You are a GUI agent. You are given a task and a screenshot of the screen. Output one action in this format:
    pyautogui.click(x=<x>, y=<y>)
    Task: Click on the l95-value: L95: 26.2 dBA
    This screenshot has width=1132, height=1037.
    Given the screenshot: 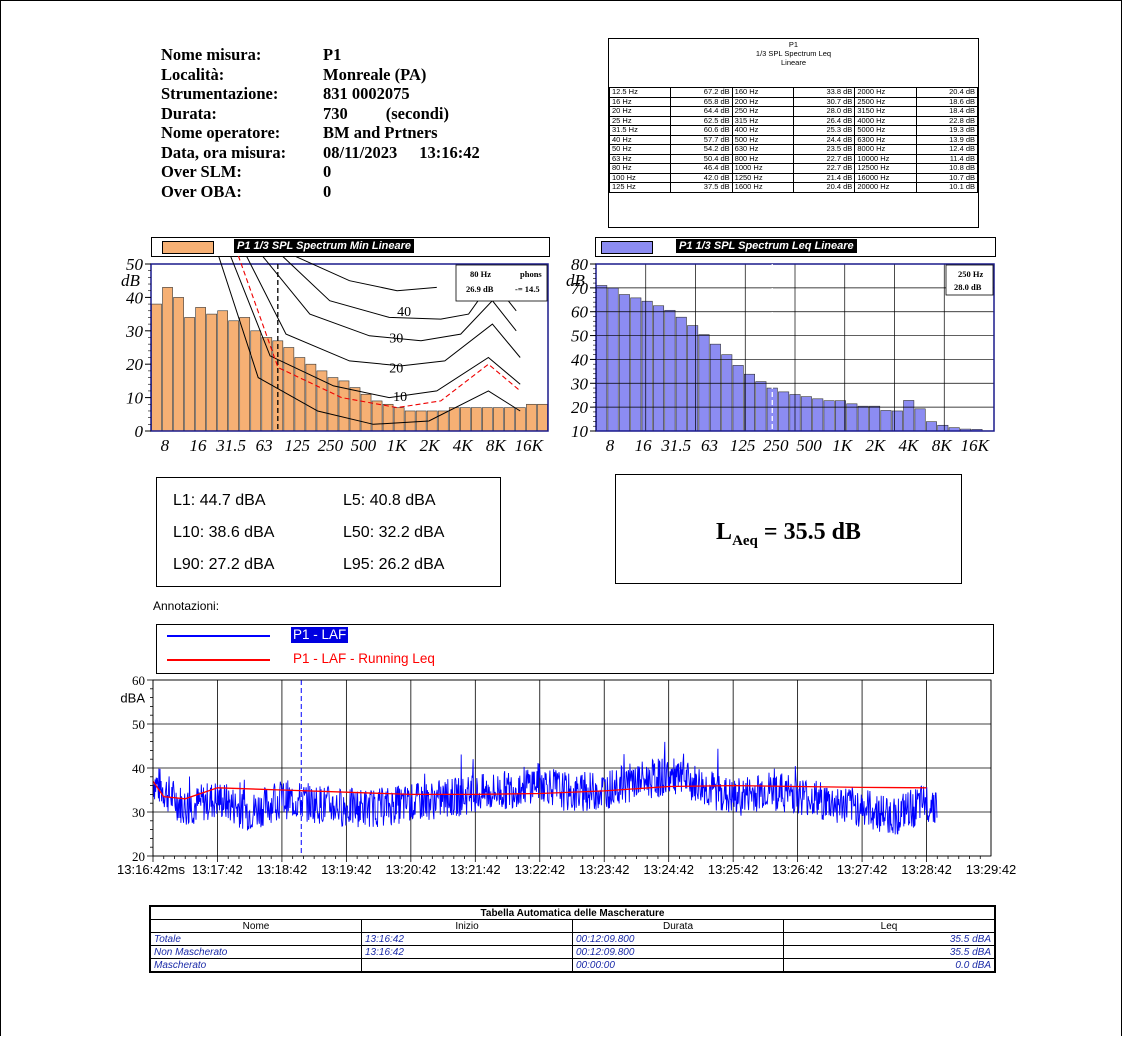 What is the action you would take?
    pyautogui.click(x=394, y=564)
    